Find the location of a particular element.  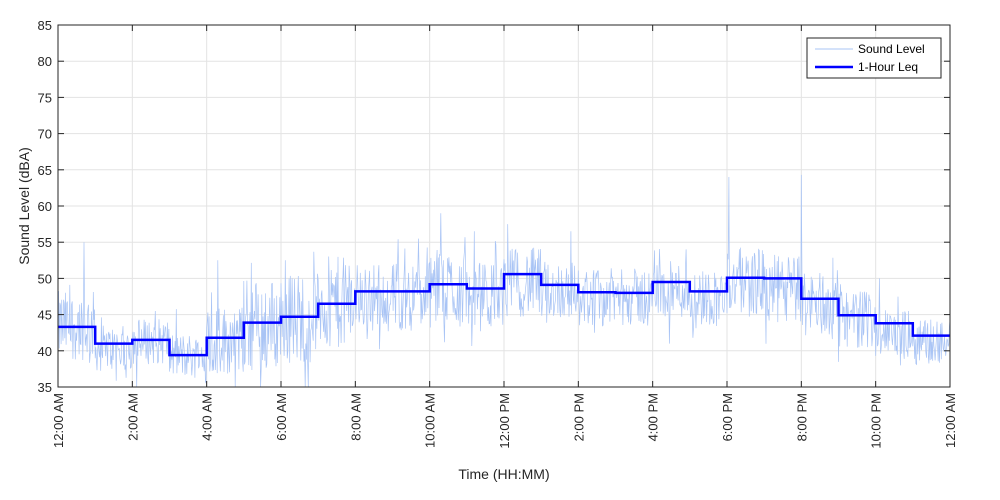

y-tick-label: 80 is located at coordinates (45, 61).